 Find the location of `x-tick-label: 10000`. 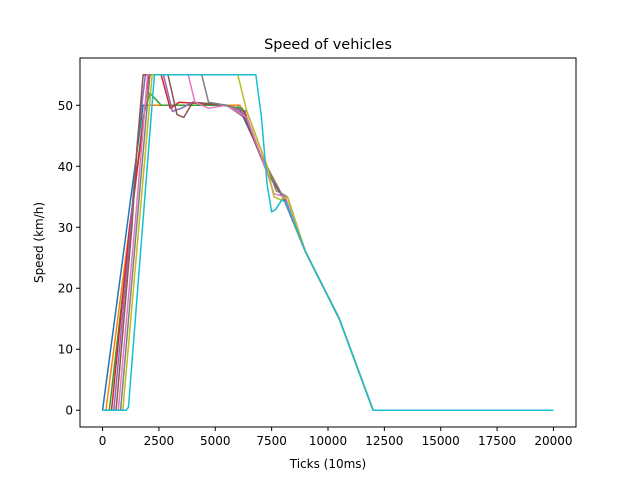

x-tick-label: 10000 is located at coordinates (328, 441).